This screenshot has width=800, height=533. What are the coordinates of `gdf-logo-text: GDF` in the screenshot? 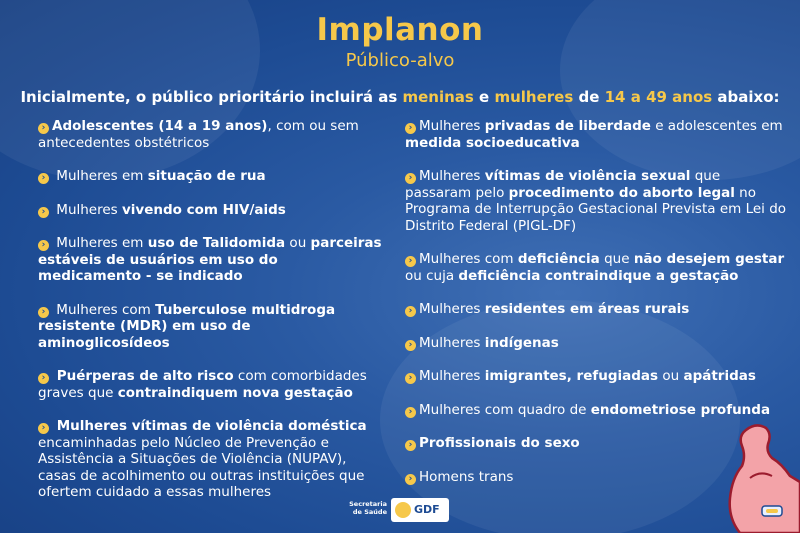 It's located at (427, 509).